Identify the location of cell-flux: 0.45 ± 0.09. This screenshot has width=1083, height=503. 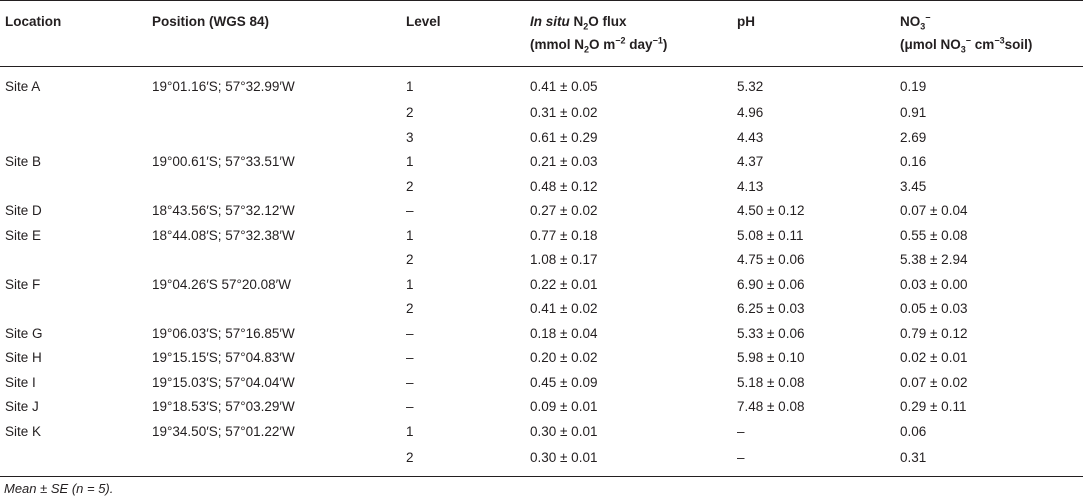
(564, 382).